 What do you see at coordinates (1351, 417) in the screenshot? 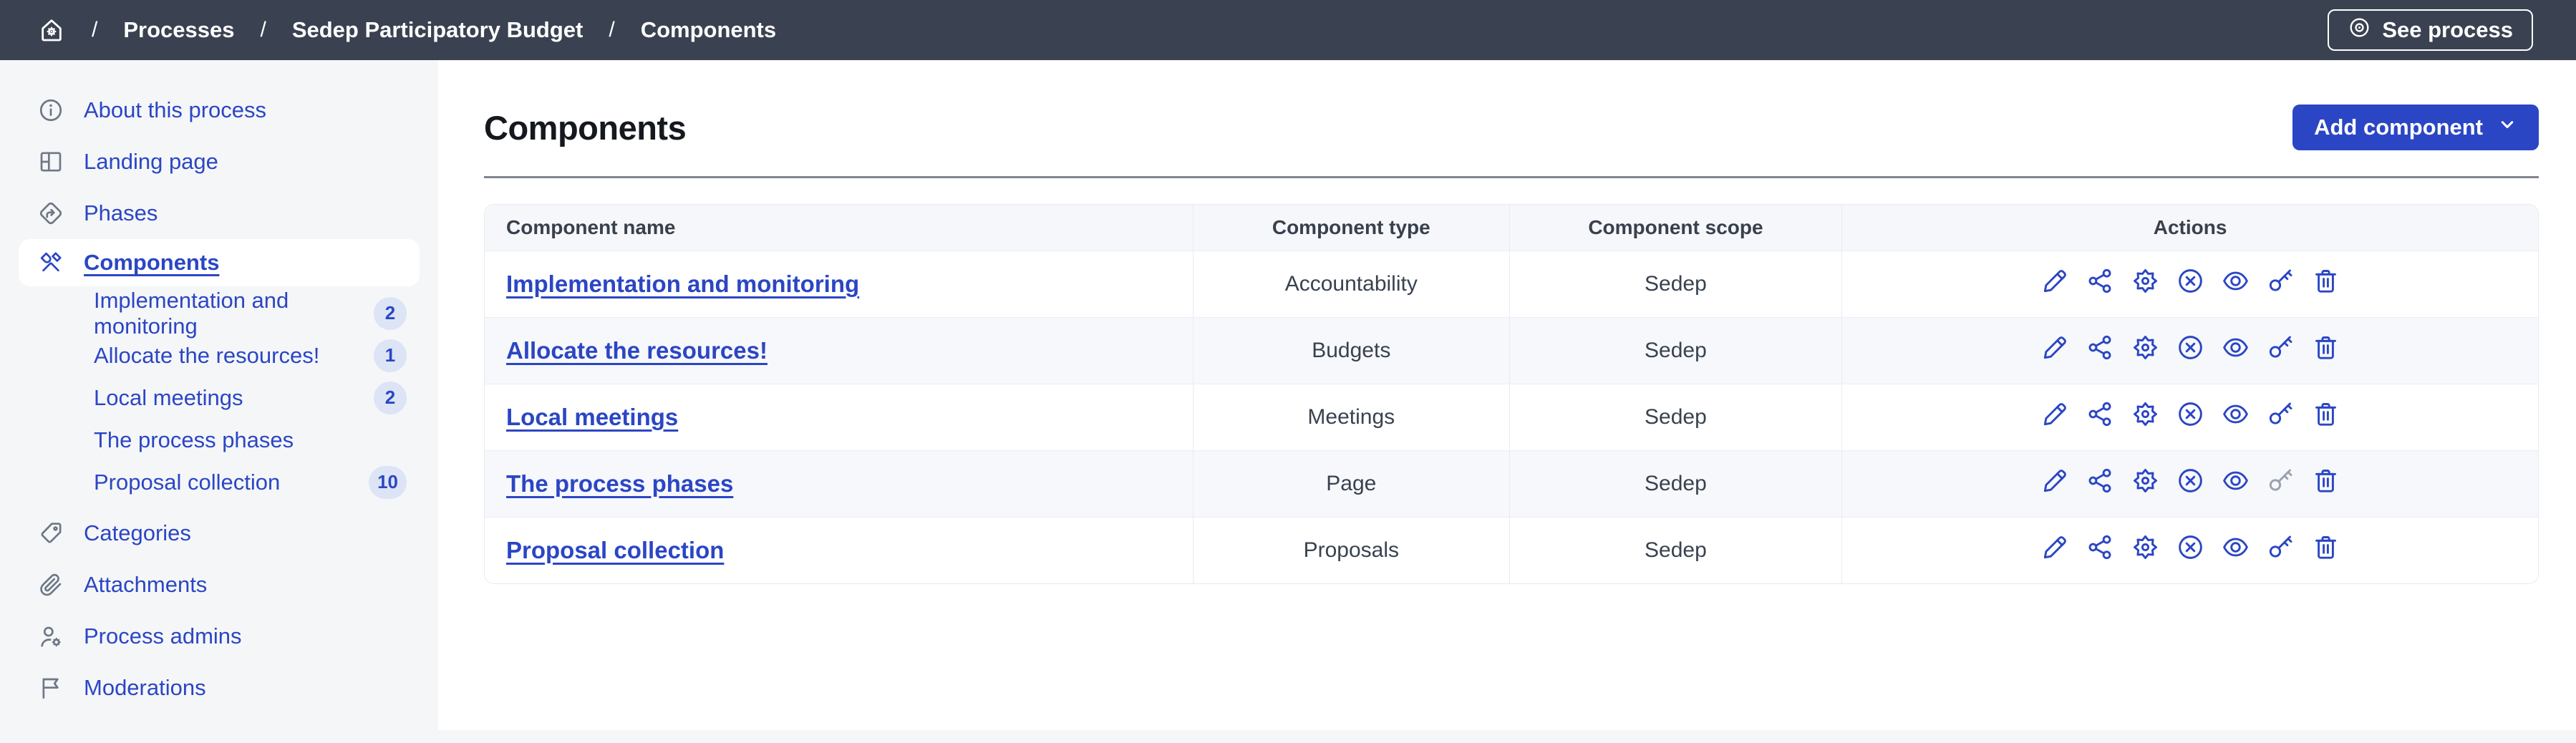
I see `component-type-cell: Meetings` at bounding box center [1351, 417].